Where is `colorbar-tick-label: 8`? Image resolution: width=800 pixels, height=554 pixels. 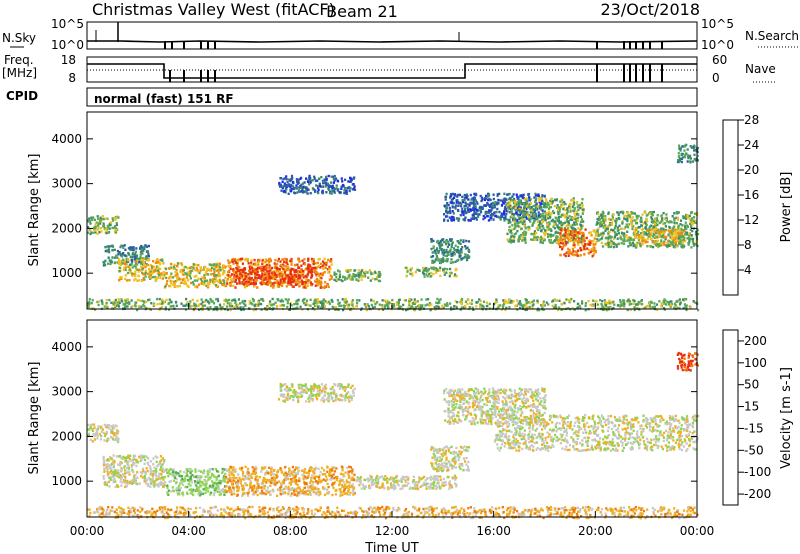 colorbar-tick-label: 8 is located at coordinates (748, 245).